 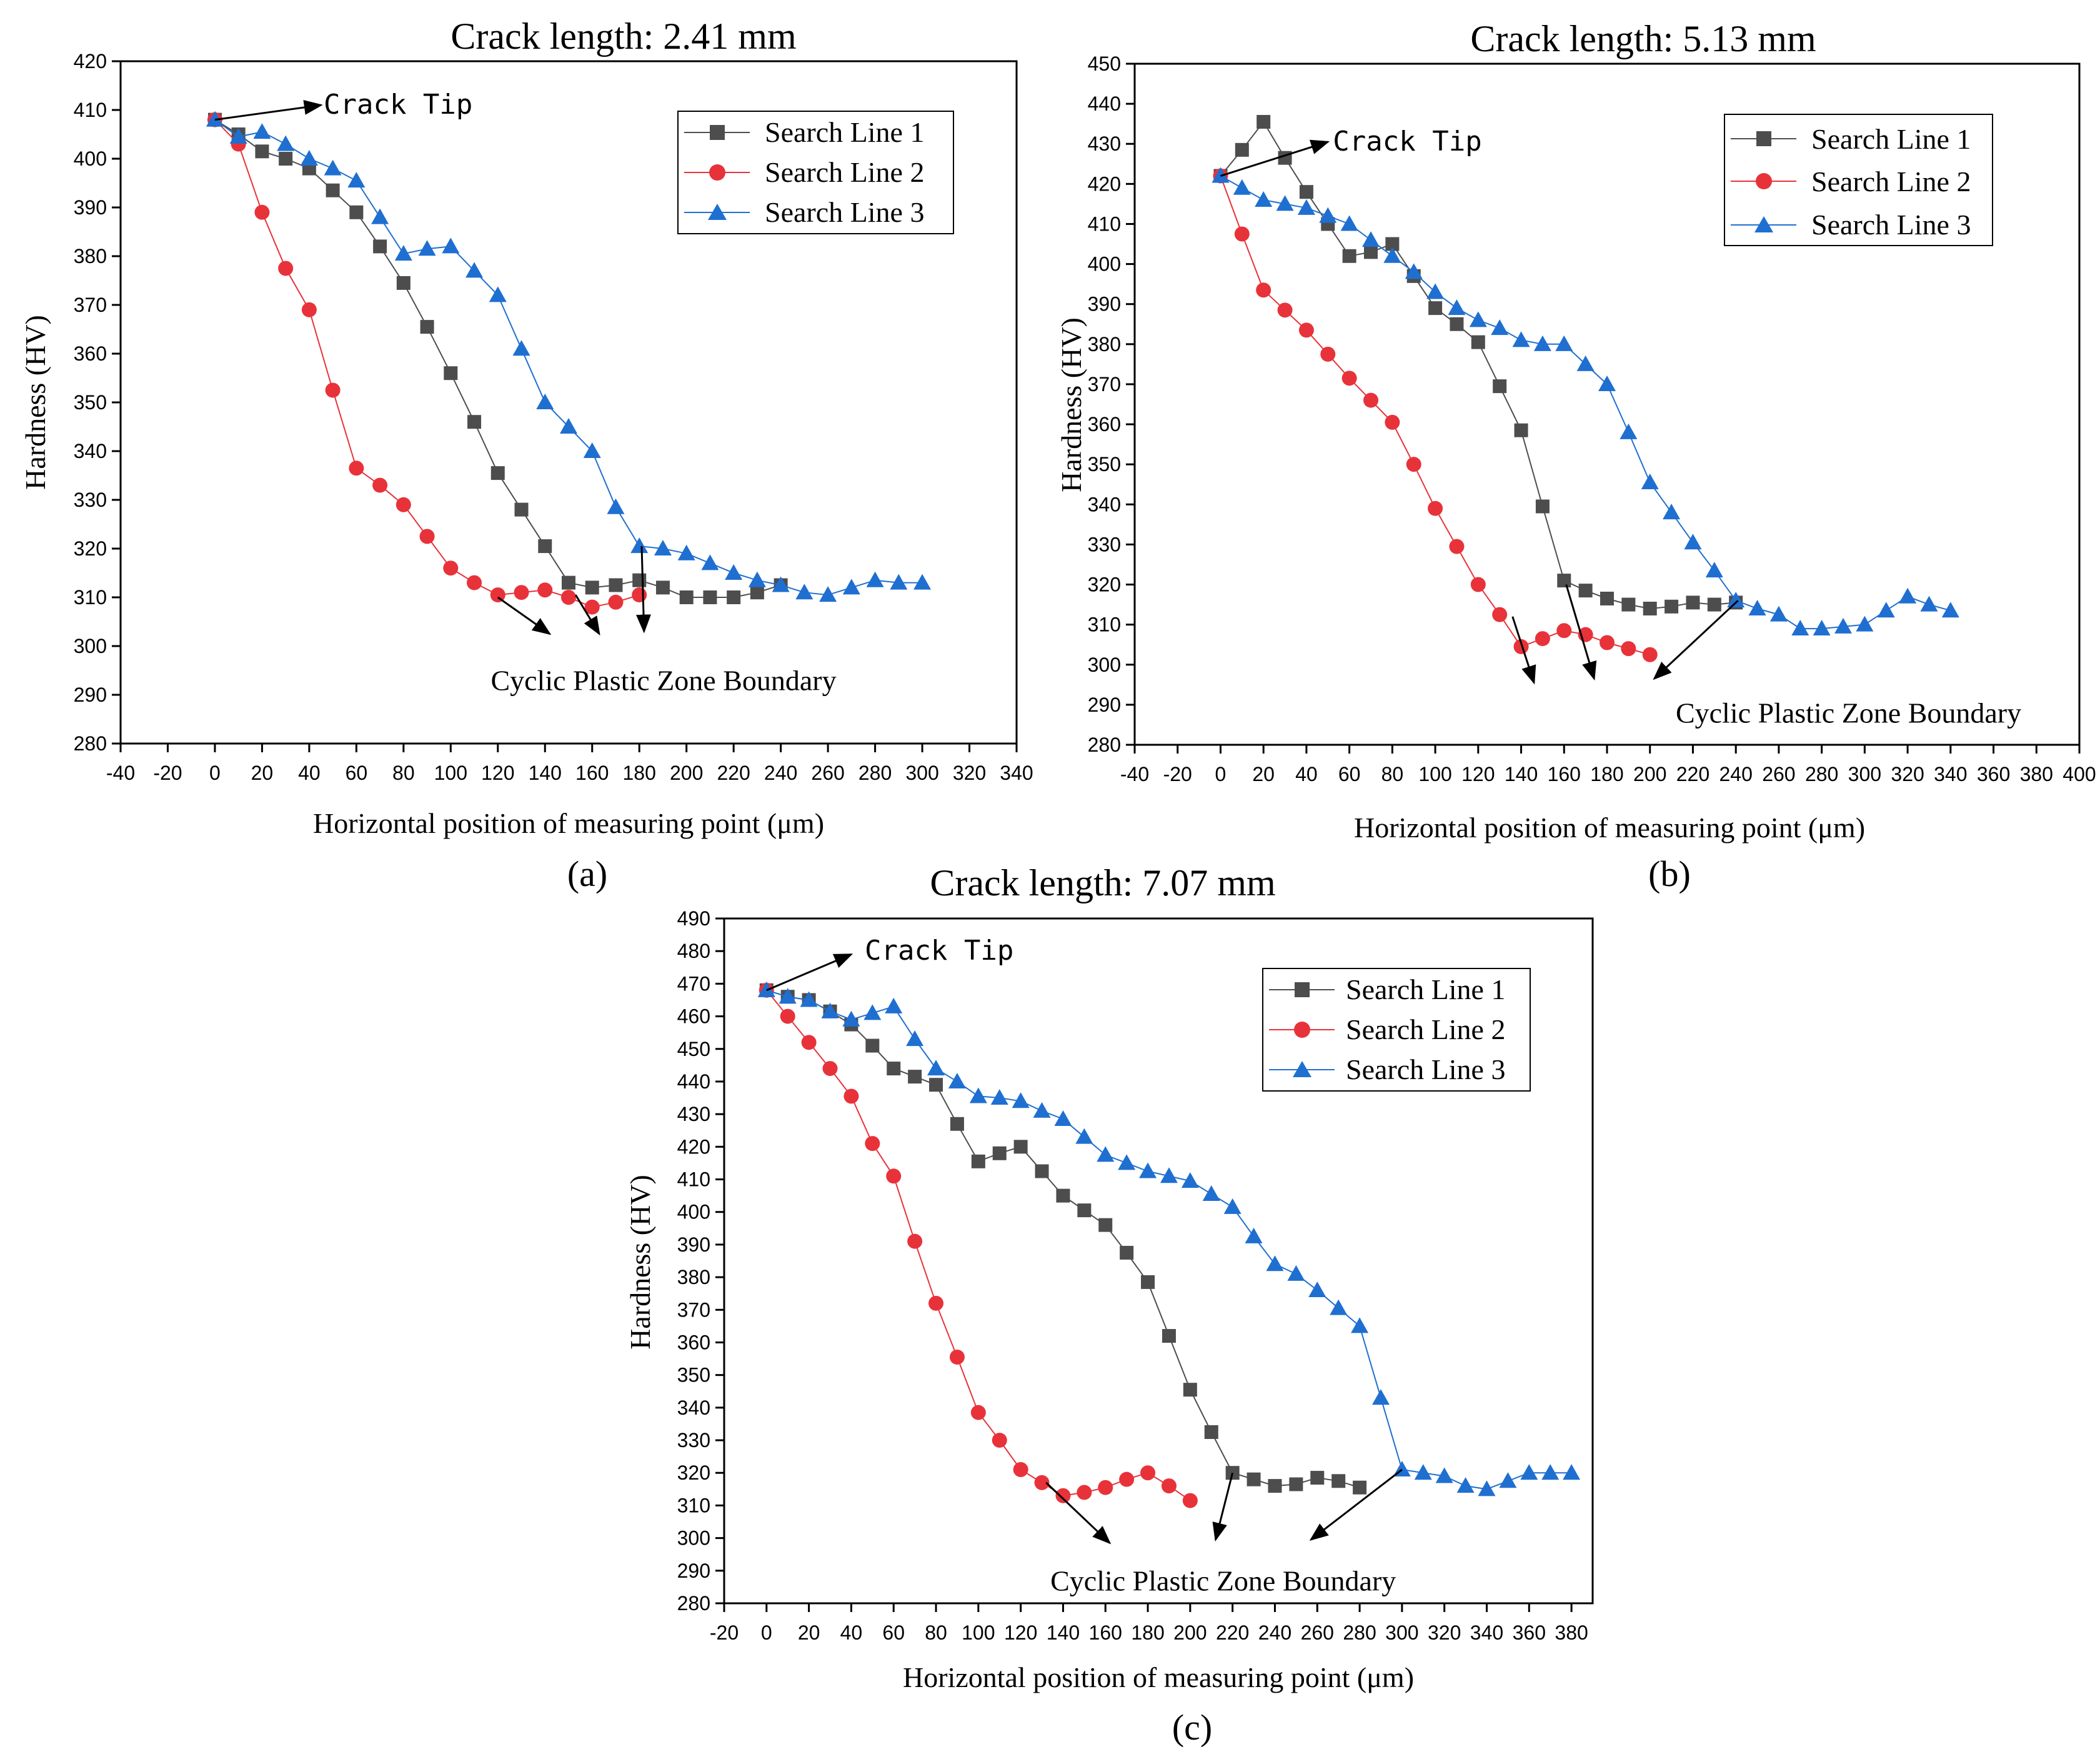 What do you see at coordinates (1529, 1632) in the screenshot?
I see `x-tick-label: 360` at bounding box center [1529, 1632].